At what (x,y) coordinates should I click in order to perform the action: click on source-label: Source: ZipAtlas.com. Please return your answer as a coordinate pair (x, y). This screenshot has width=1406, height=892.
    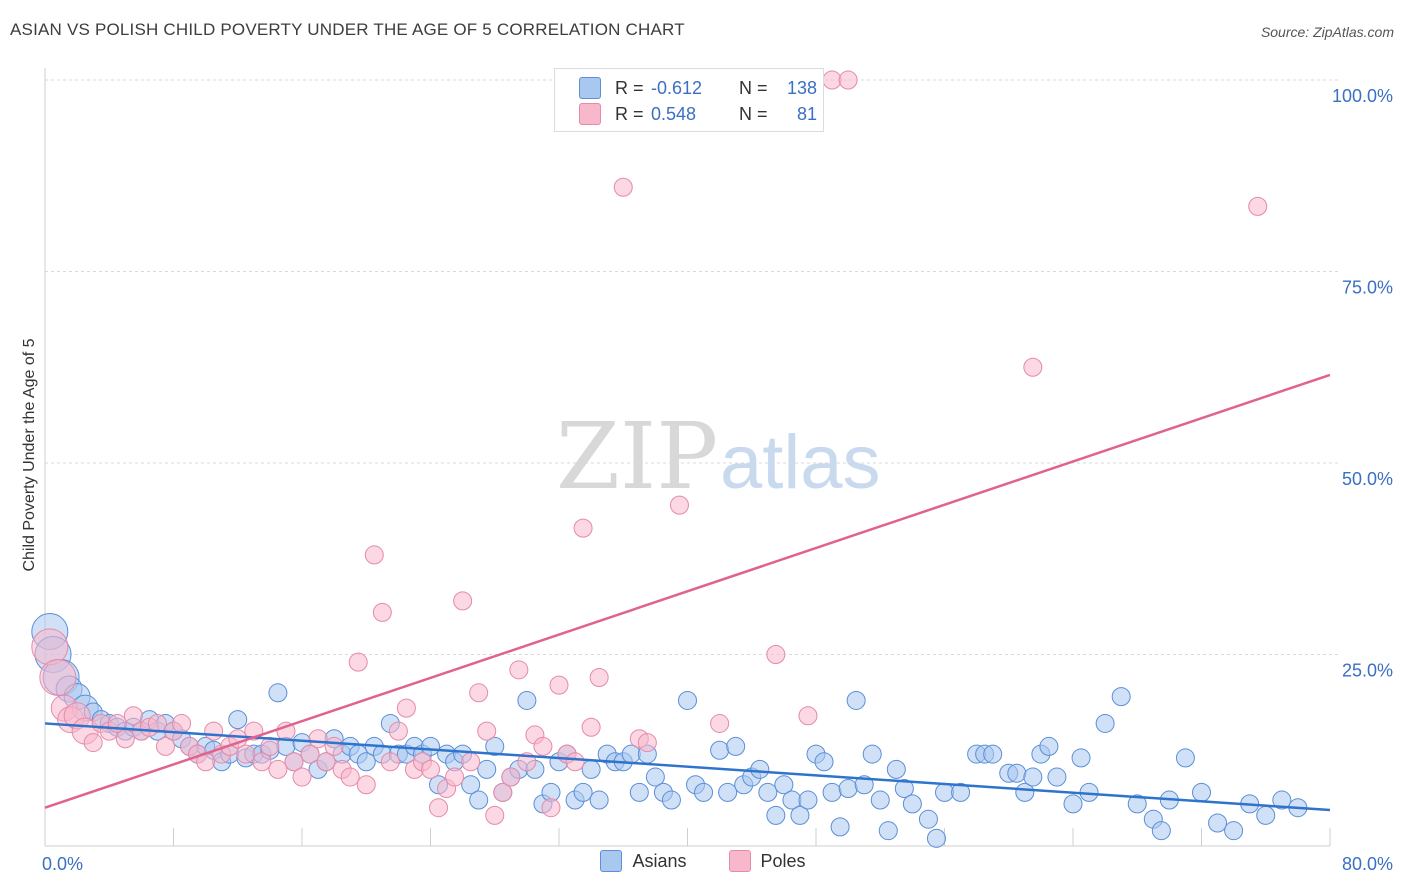
    Looking at the image, I should click on (1327, 32).